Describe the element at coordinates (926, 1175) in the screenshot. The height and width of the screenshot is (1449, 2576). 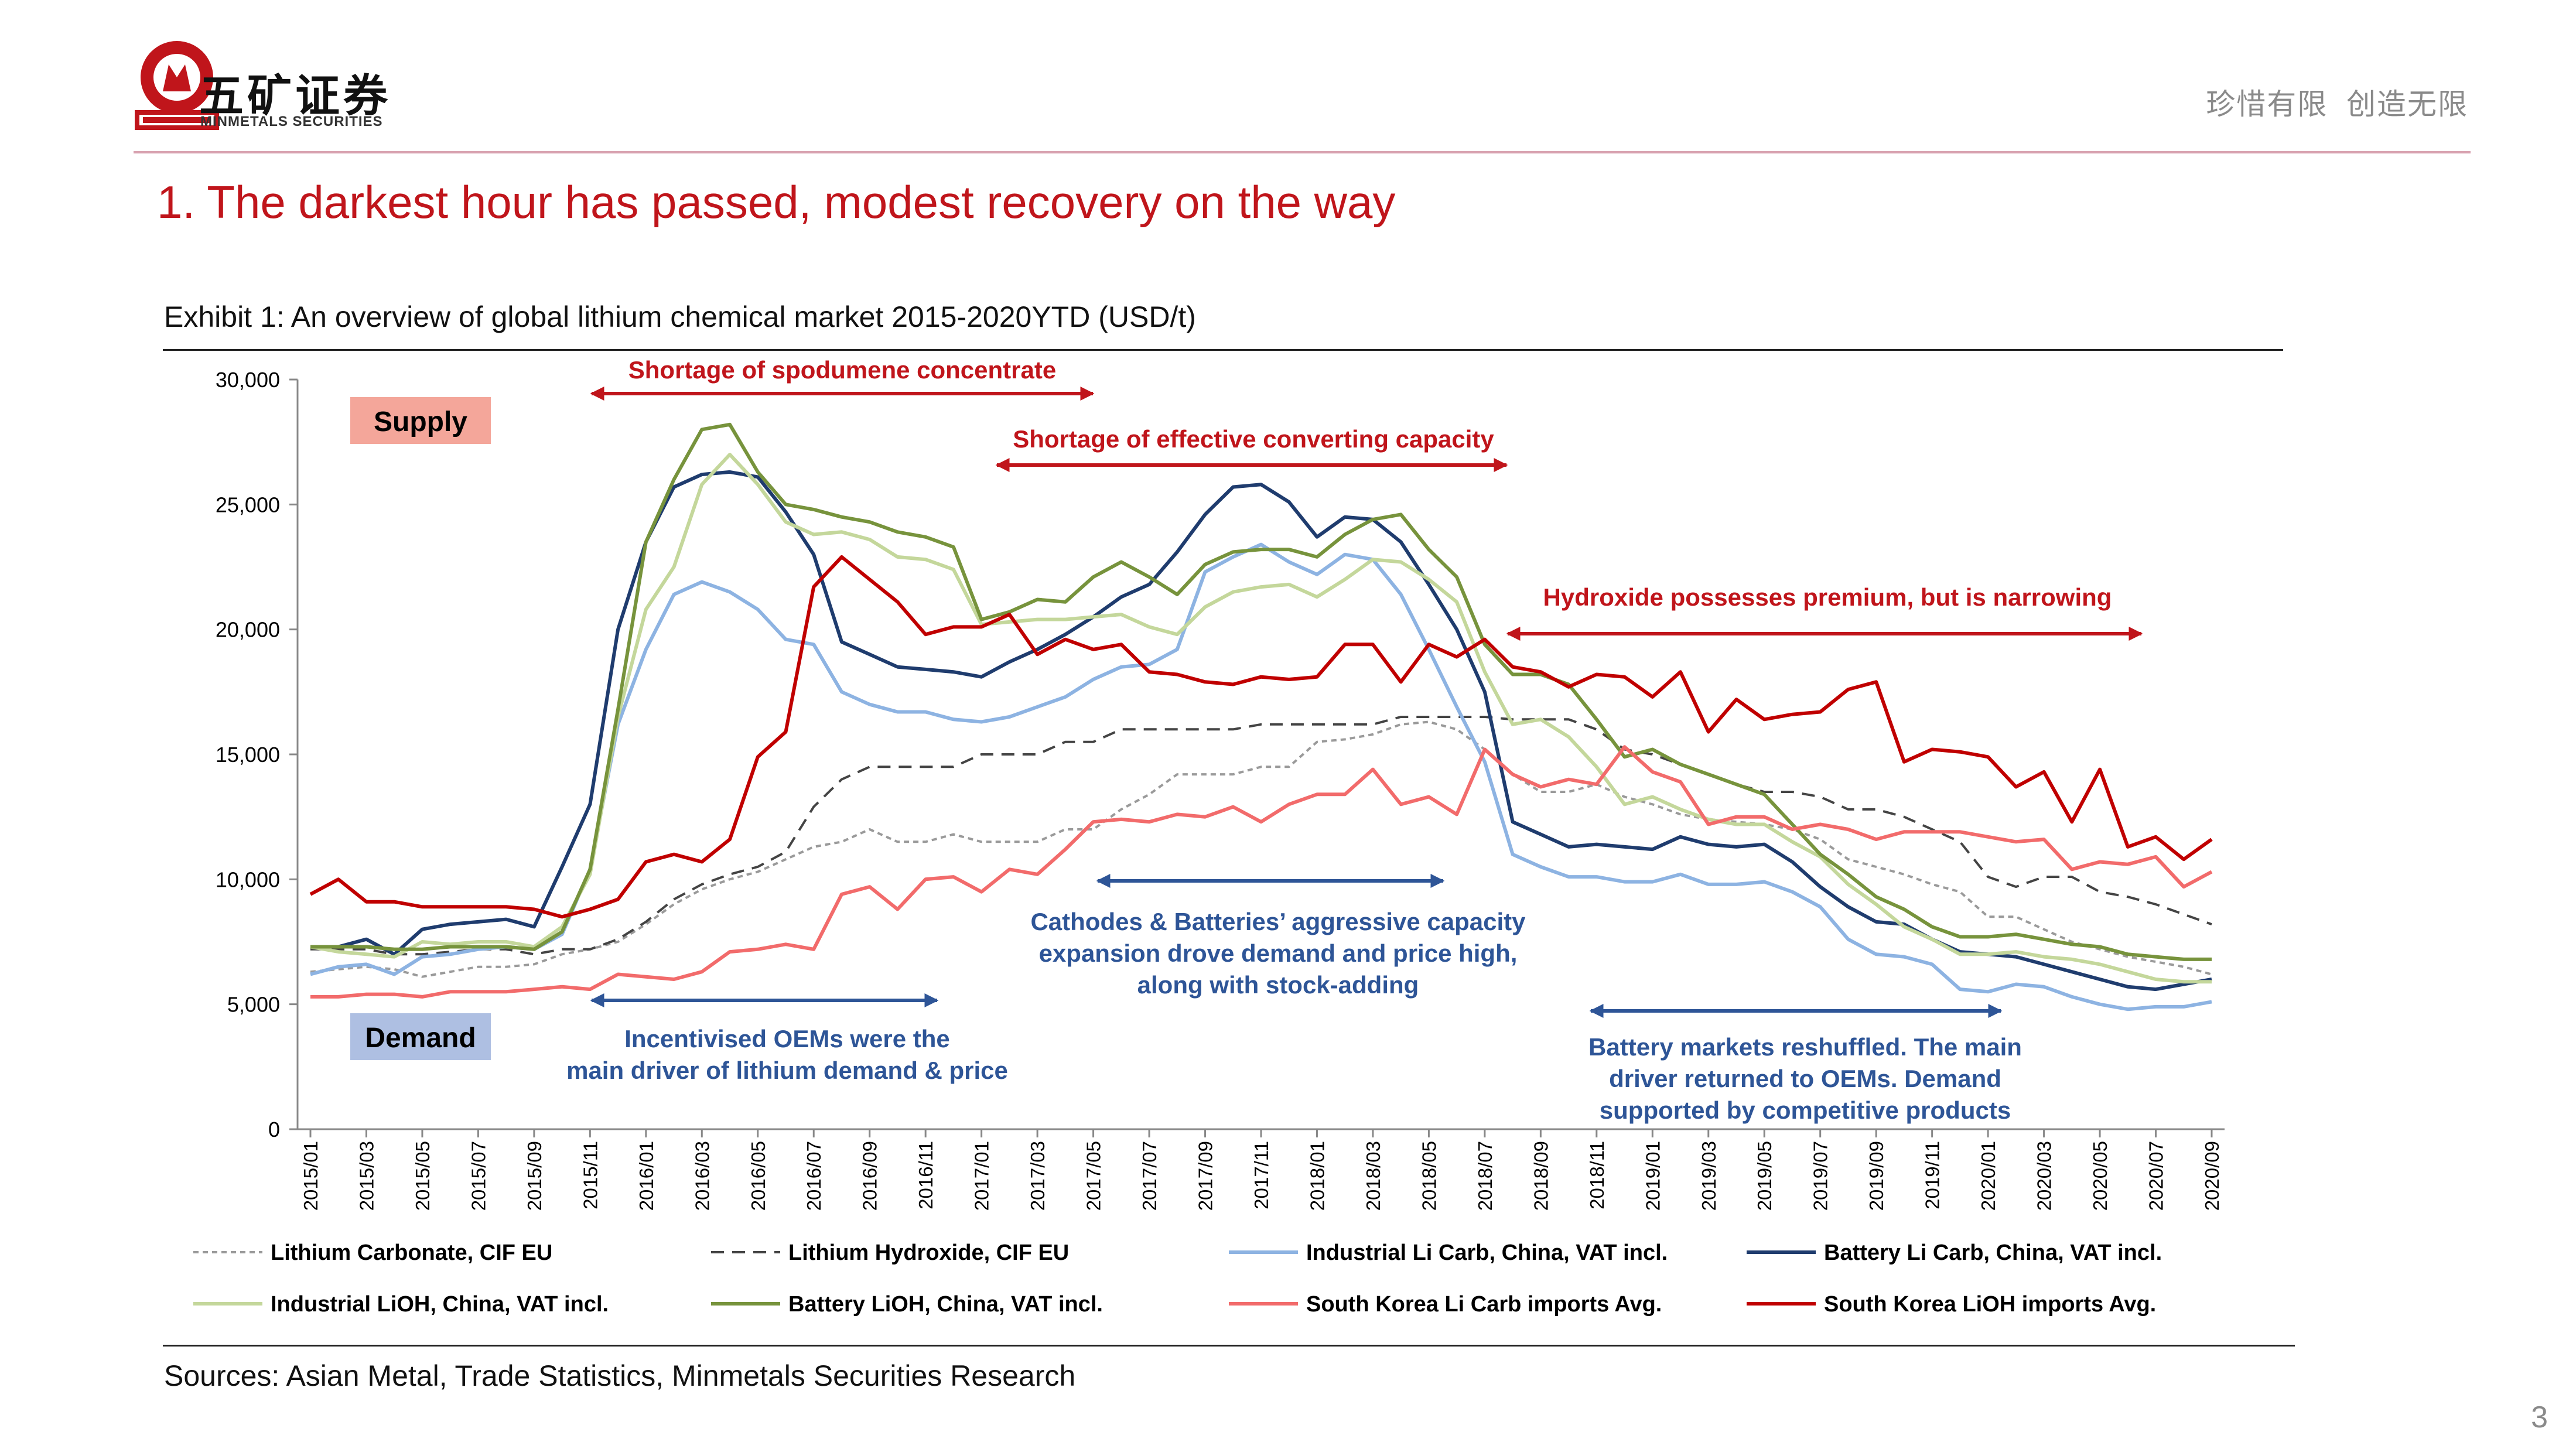
I see `x-tick-label: 2016/11` at that location.